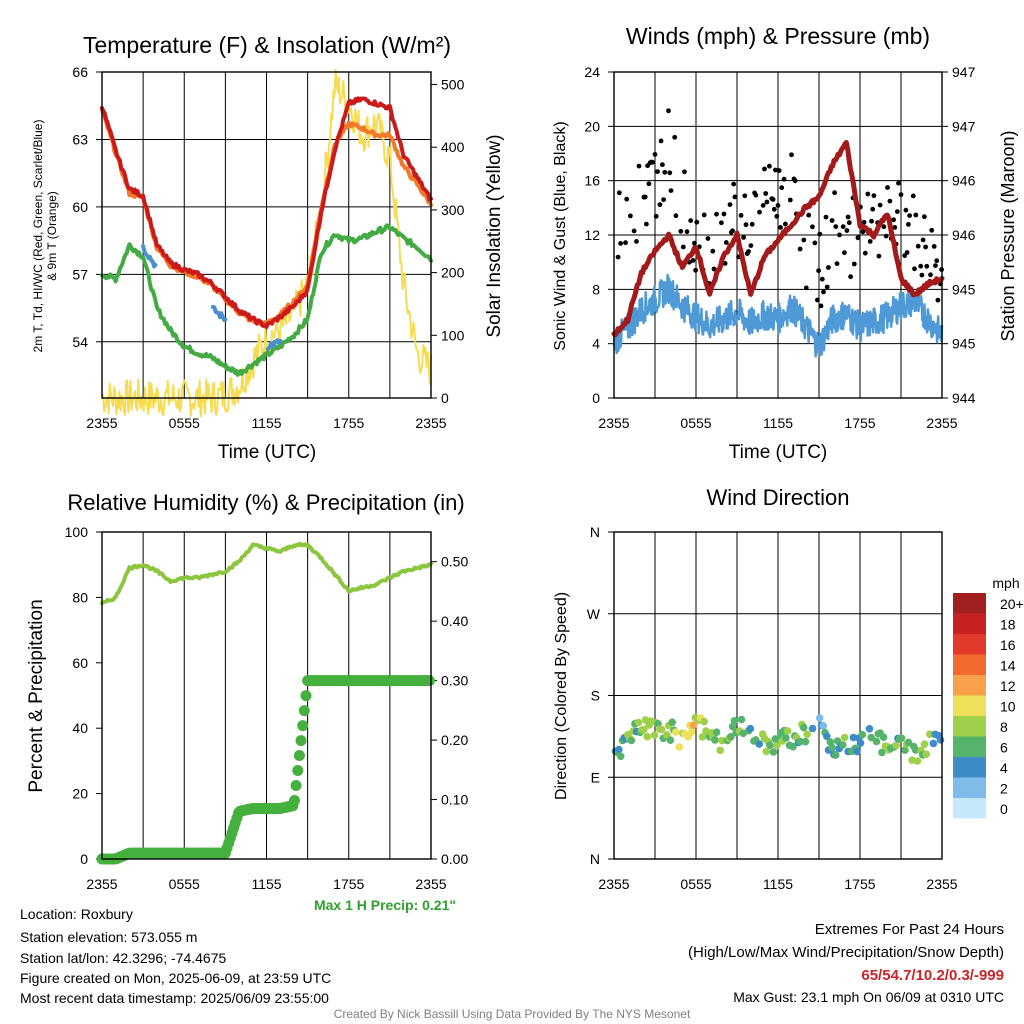  What do you see at coordinates (777, 497) in the screenshot?
I see `dir-chart-title: Wind Direction` at bounding box center [777, 497].